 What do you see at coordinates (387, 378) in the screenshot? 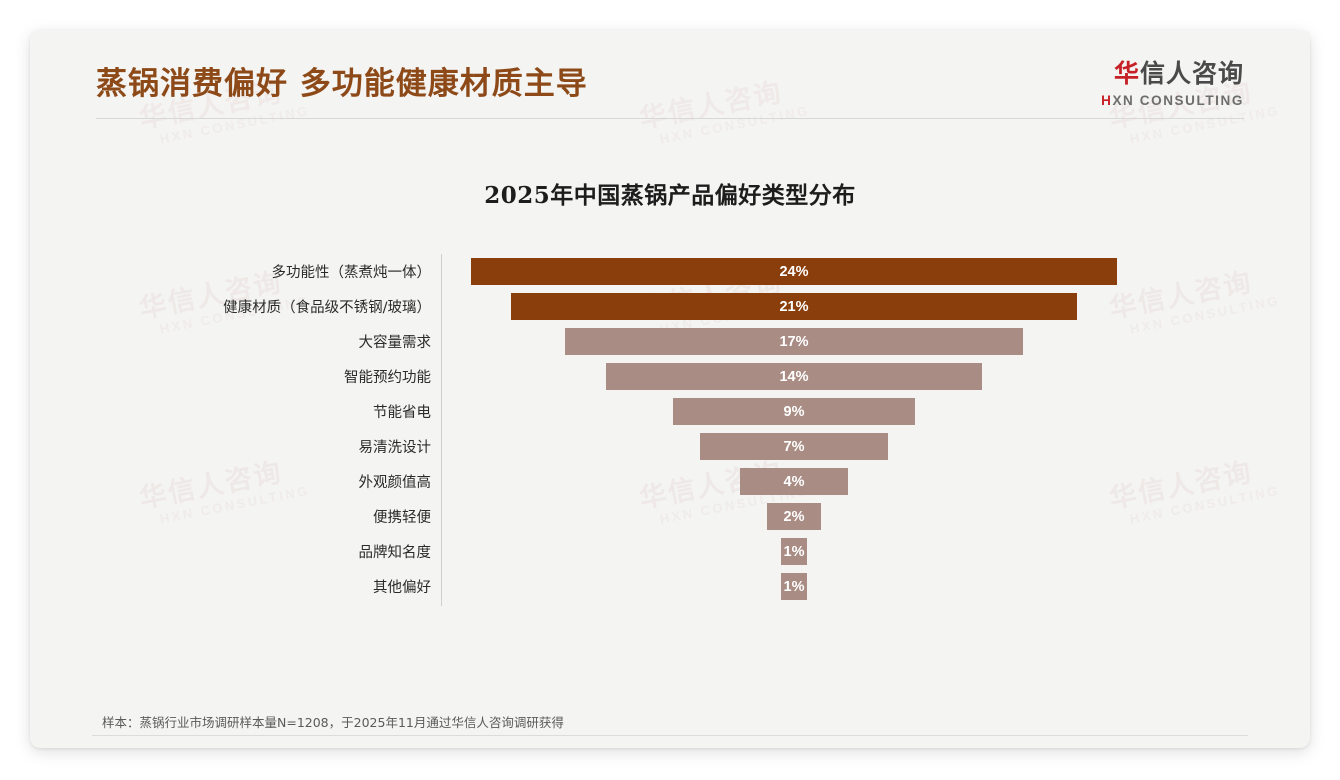
I see `category-label: 智能预约功能` at bounding box center [387, 378].